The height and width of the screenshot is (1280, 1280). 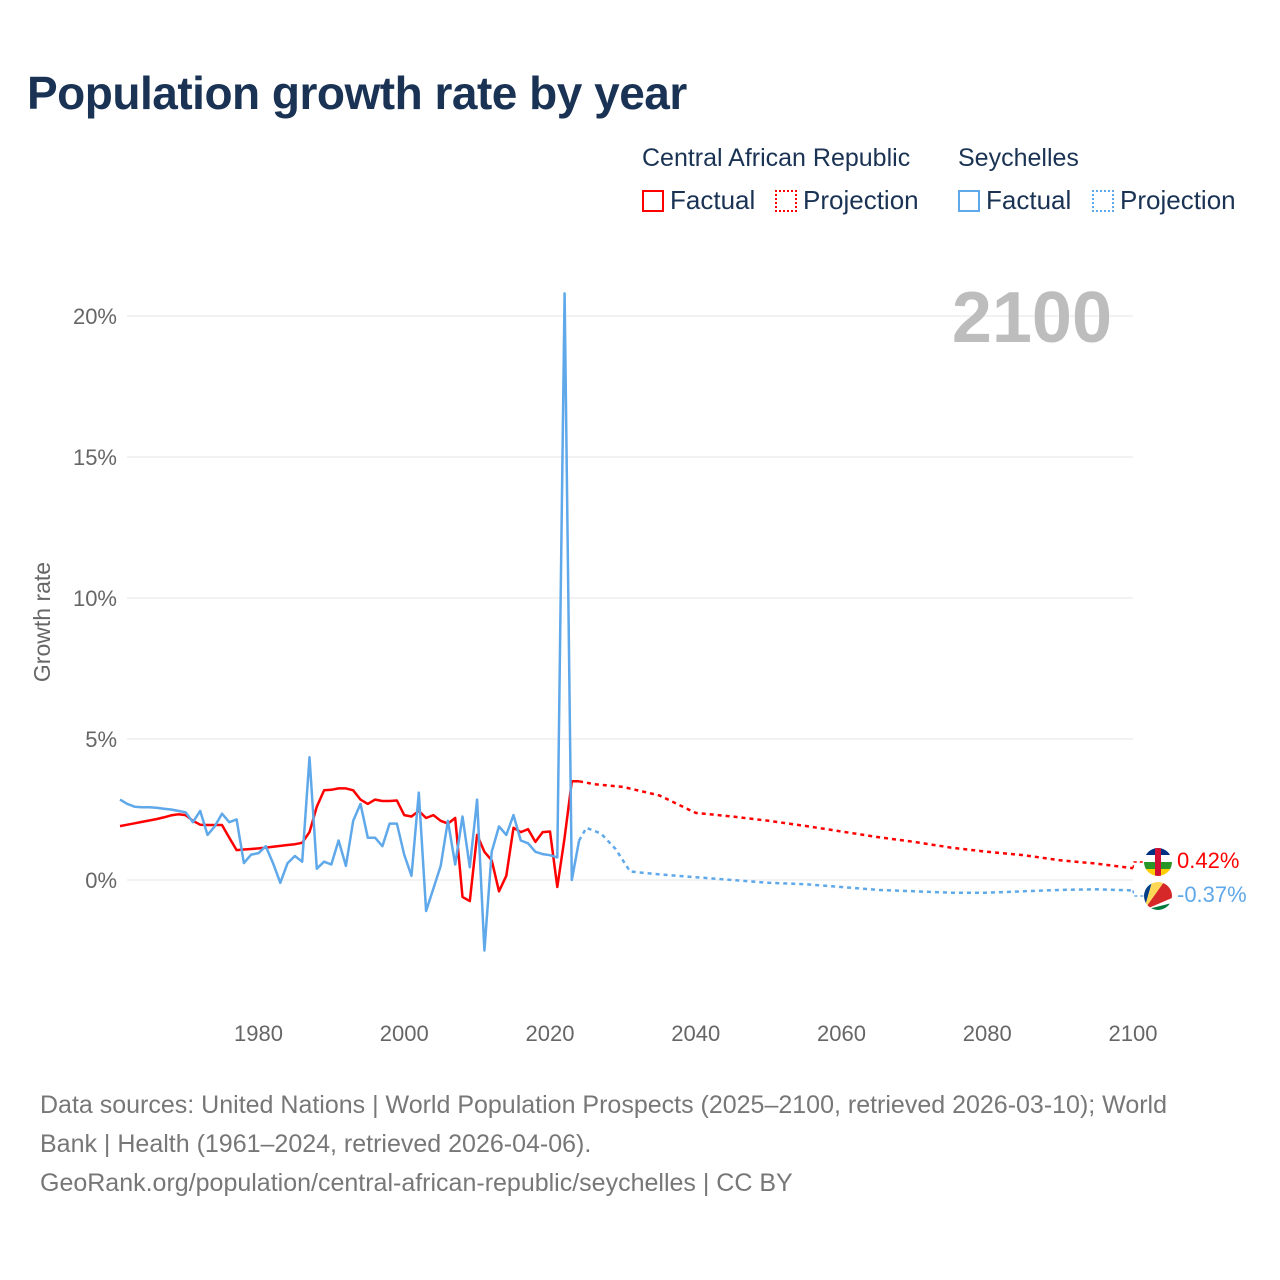 I want to click on x-tick-label: 2100, so click(x=1133, y=1033).